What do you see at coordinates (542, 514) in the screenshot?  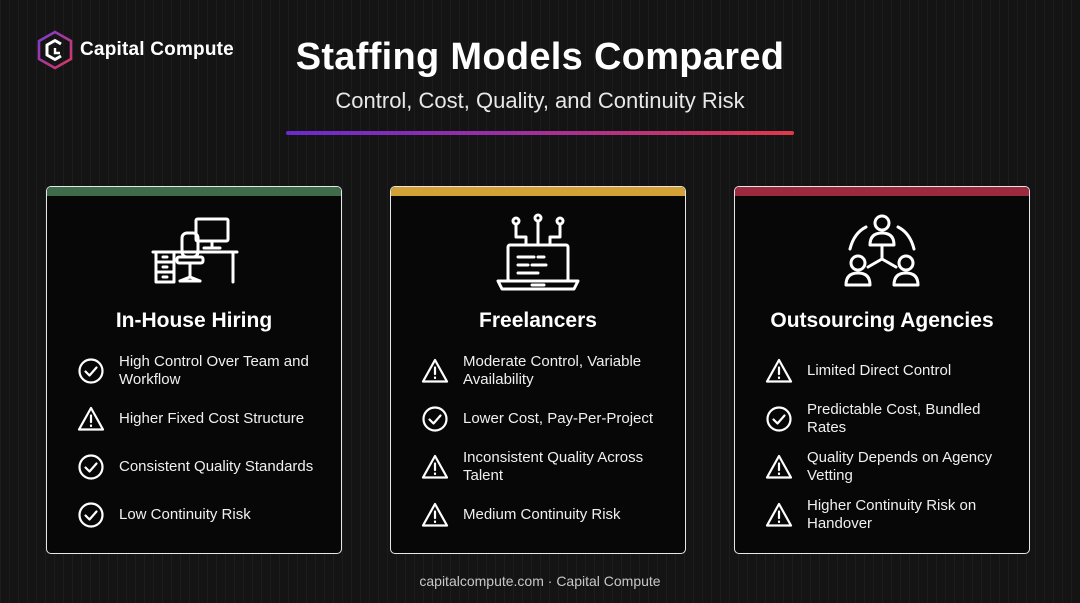 I see `item-text: Medium Continuity Risk` at bounding box center [542, 514].